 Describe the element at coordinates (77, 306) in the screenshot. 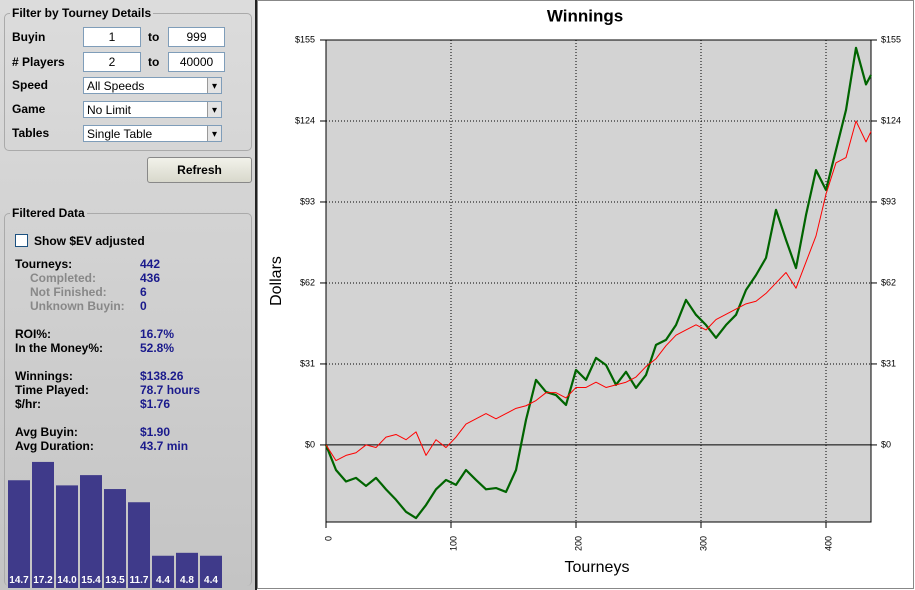

I see `stat-label: Unknown Buyin:` at that location.